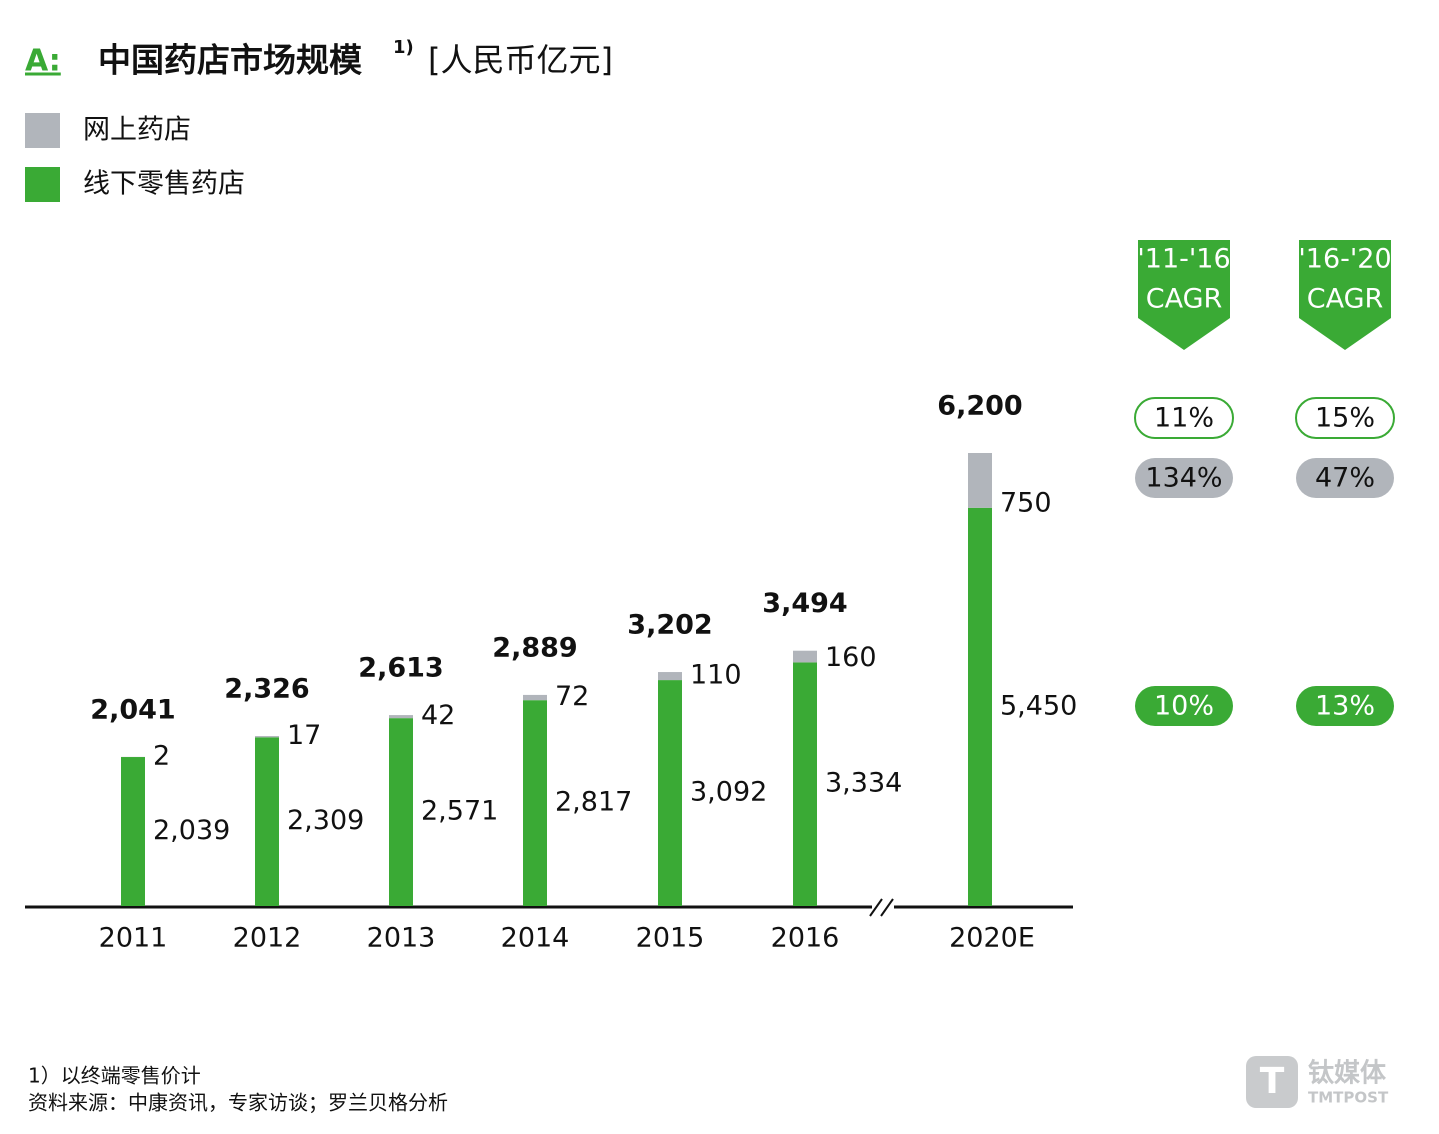 This screenshot has width=1439, height=1134. Describe the element at coordinates (670, 938) in the screenshot. I see `x-tick-label: 2015` at that location.